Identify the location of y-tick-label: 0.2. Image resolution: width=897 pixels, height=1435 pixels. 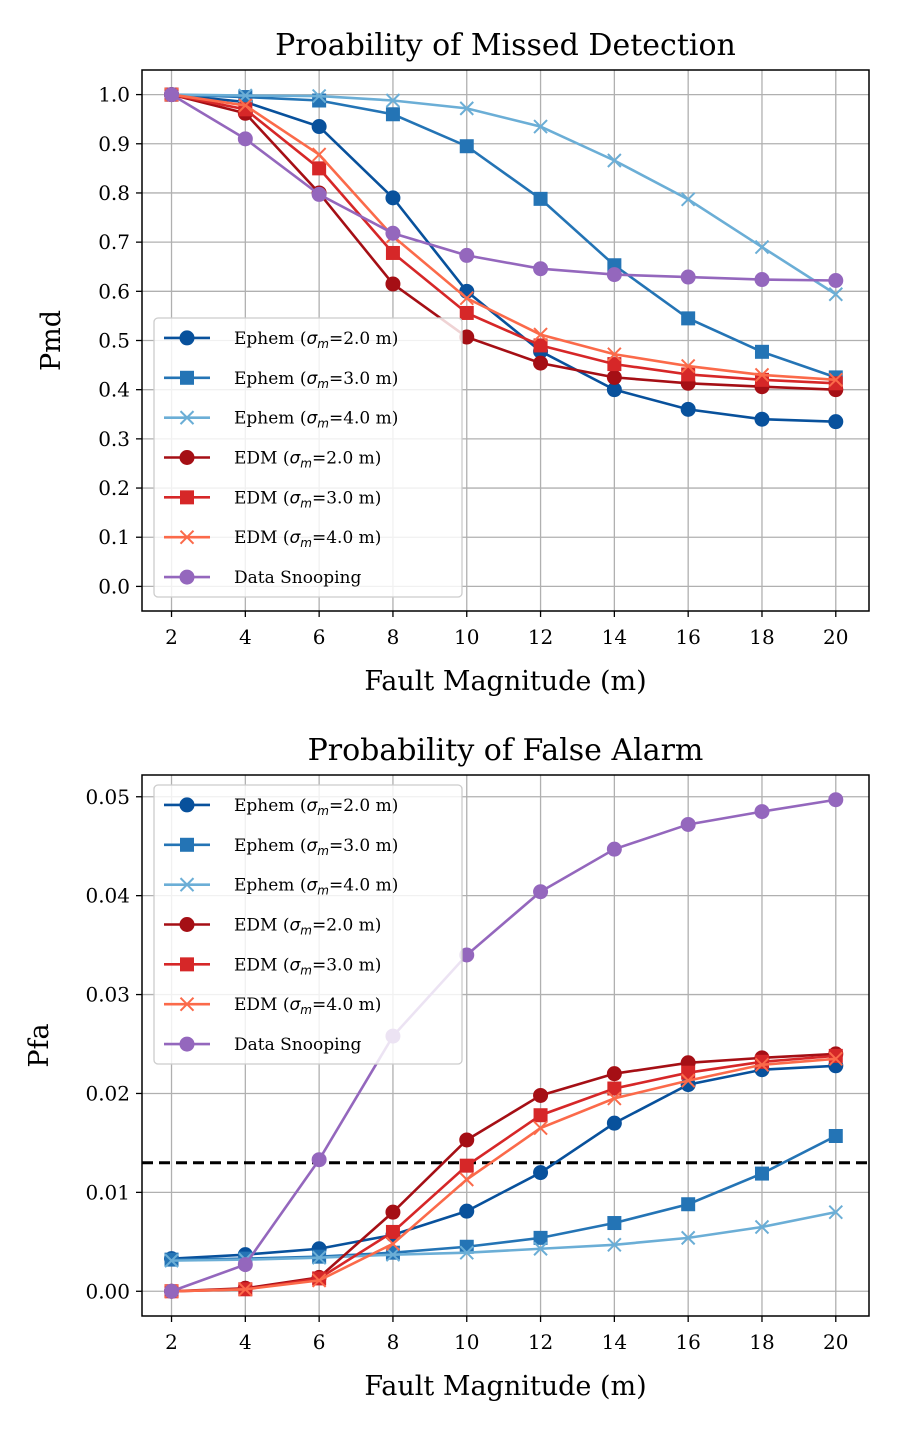
(114, 488).